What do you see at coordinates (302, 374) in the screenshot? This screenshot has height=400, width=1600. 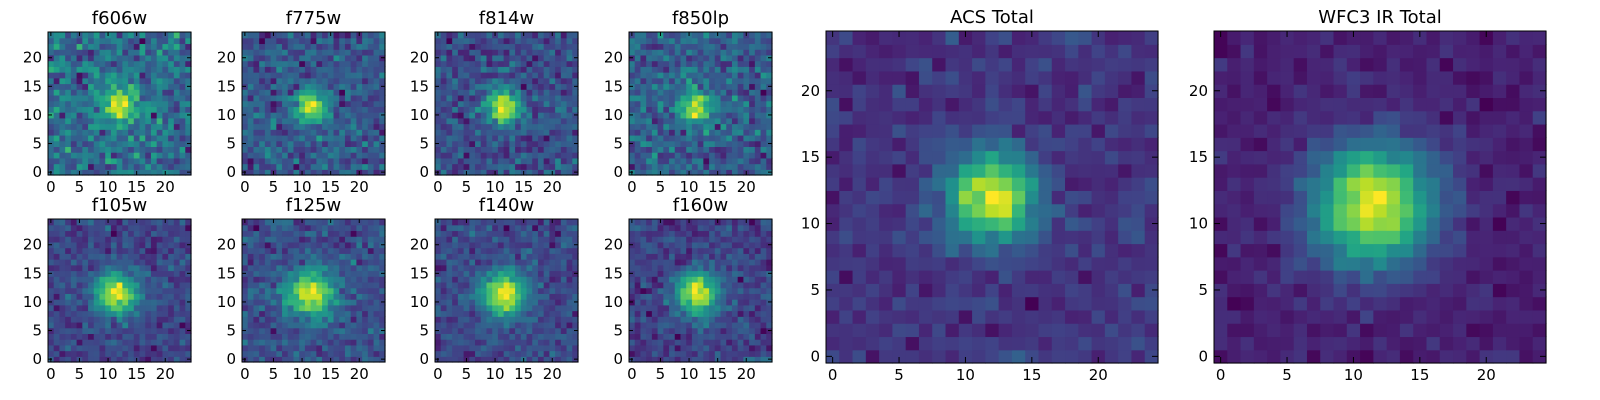 I see `x-tick-label: 10` at bounding box center [302, 374].